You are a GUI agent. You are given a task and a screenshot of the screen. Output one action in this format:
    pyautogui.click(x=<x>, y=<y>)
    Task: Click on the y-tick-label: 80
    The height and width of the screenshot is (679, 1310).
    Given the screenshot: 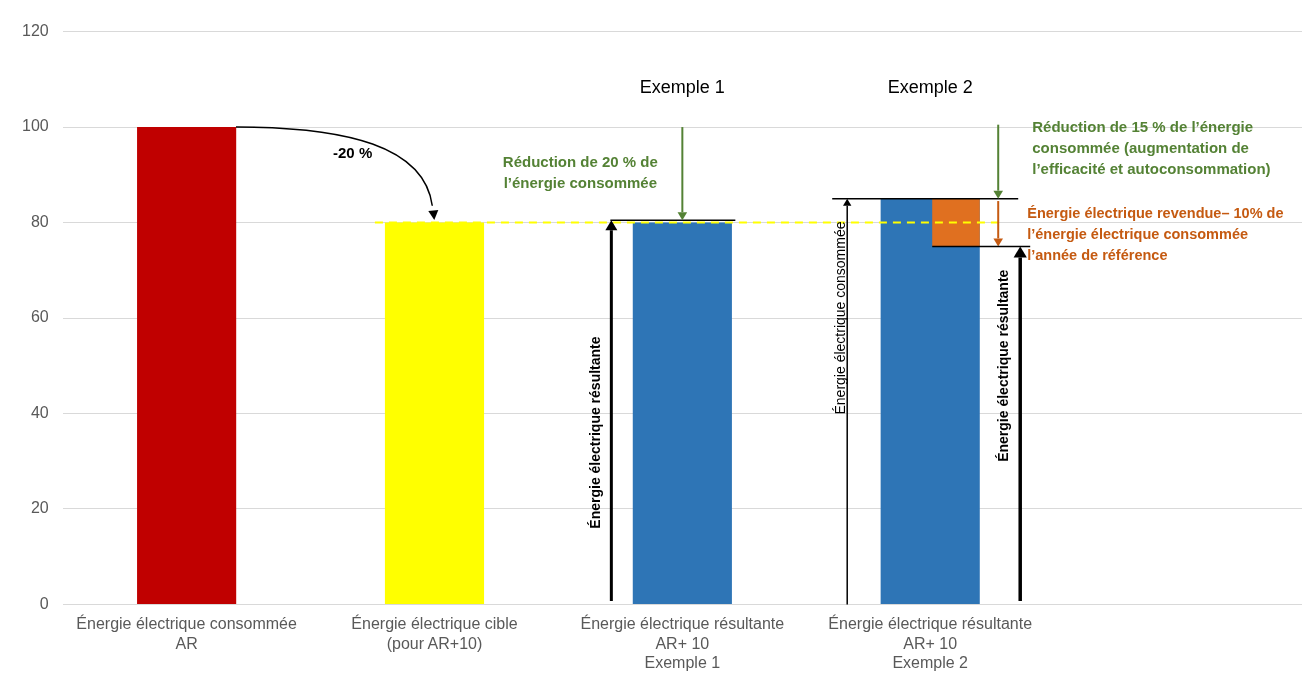 What is the action you would take?
    pyautogui.click(x=39, y=221)
    